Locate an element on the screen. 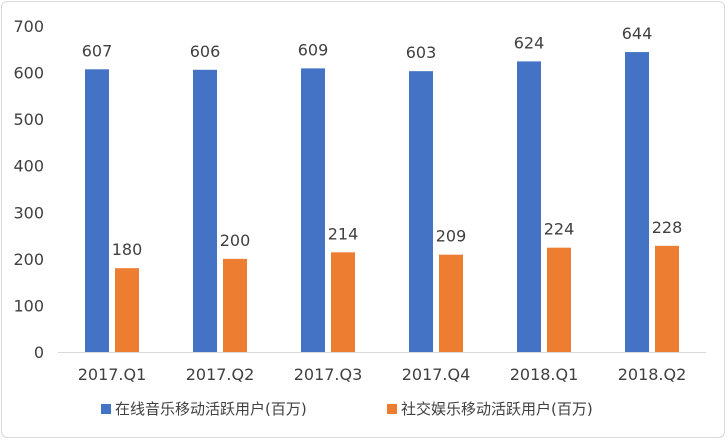 The width and height of the screenshot is (728, 441). x-tick-label: 2017.Q2 is located at coordinates (220, 374).